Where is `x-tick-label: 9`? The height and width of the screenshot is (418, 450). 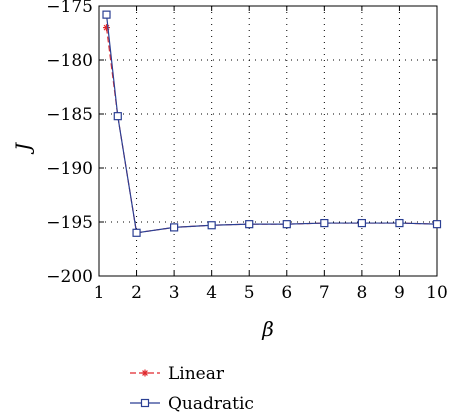 x-tick-label: 9 is located at coordinates (399, 293).